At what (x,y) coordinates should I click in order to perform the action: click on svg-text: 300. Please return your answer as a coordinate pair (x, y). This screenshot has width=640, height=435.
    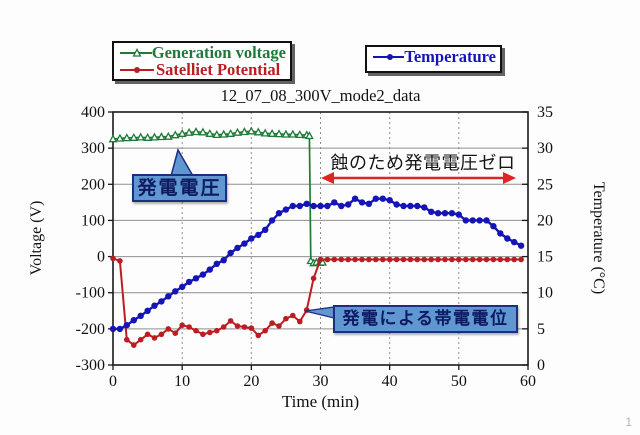
    Looking at the image, I should click on (93, 148).